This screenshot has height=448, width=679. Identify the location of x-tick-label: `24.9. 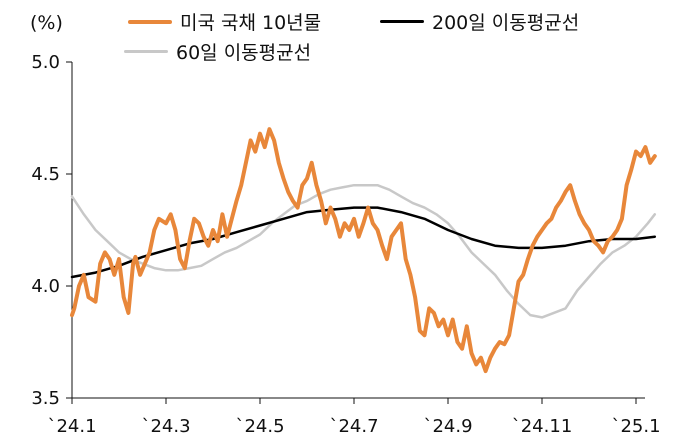
(447, 426).